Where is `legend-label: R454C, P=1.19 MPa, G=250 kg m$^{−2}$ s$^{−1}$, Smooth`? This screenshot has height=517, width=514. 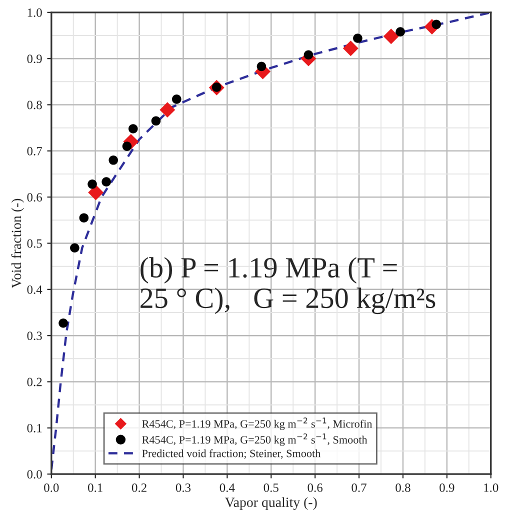
legend-label: R454C, P=1.19 MPa, G=250 kg m$^{−2}$ s$^{−1}$, Smooth is located at coordinates (255, 439).